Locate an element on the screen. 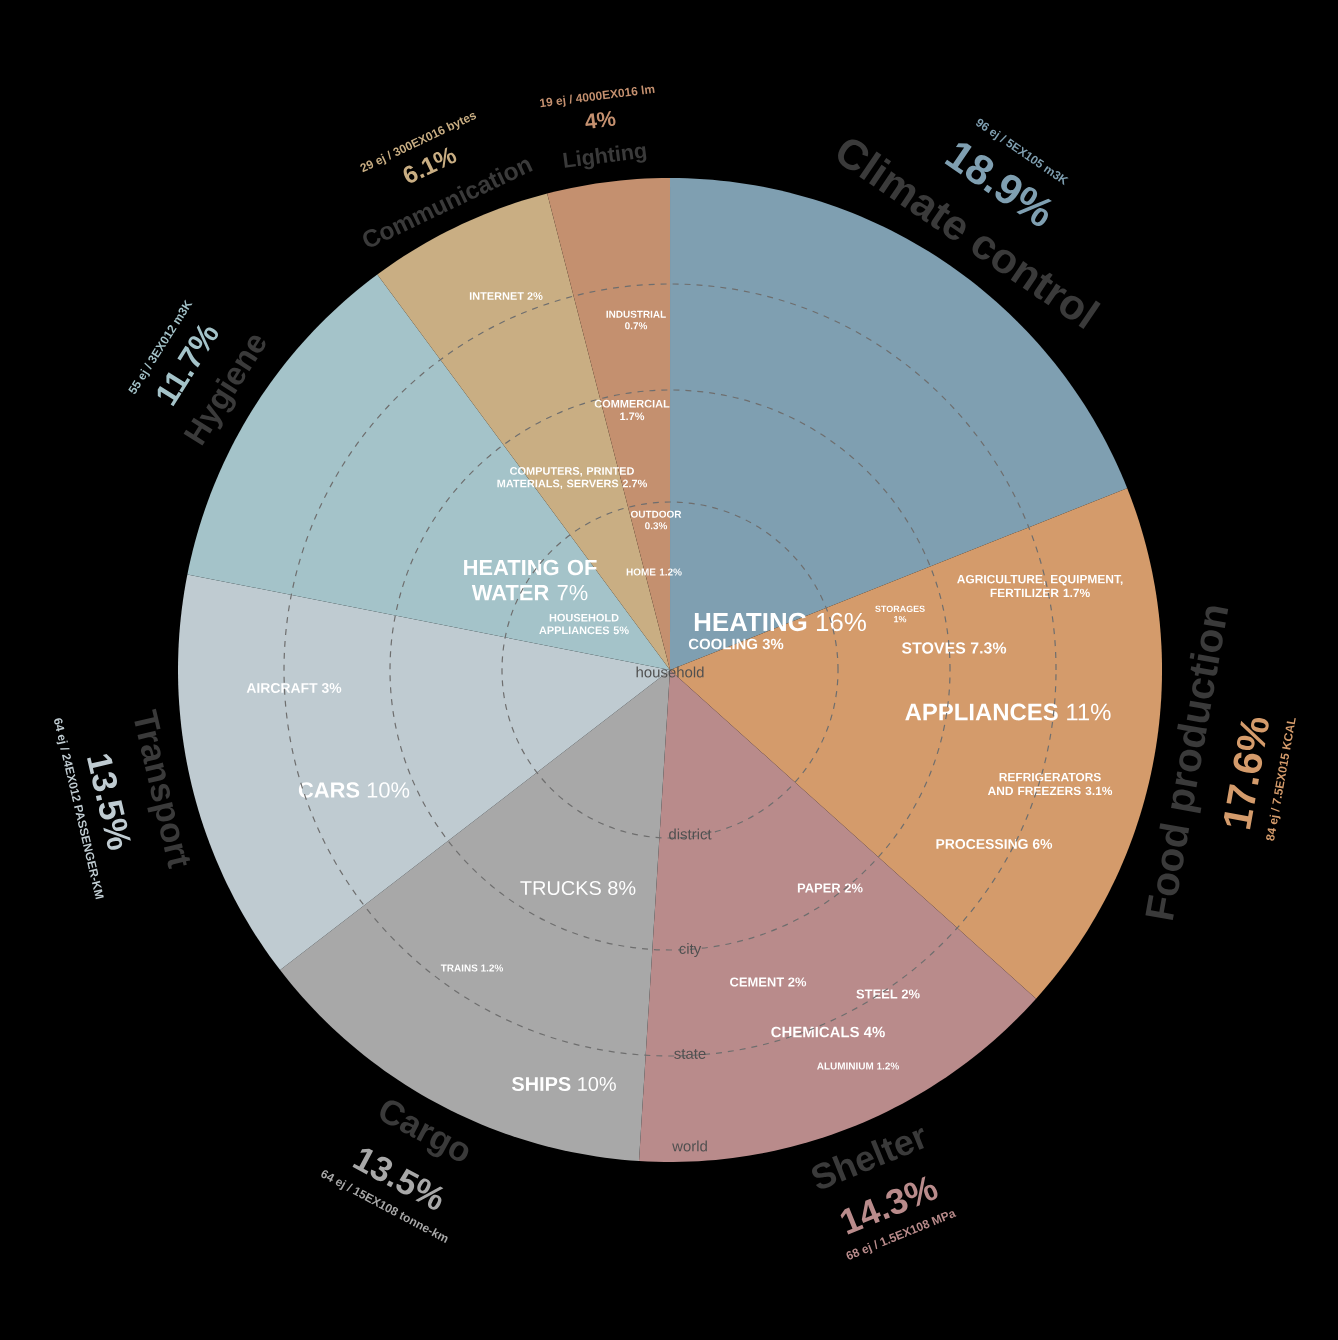  text: TRUCKS 8% is located at coordinates (578, 888).